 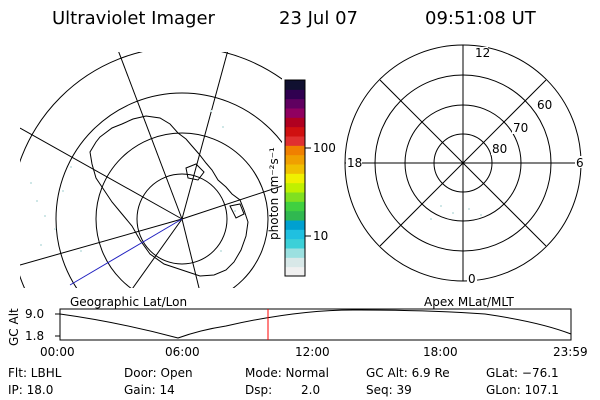 What do you see at coordinates (312, 352) in the screenshot?
I see `x-tick-12-00: 12:00` at bounding box center [312, 352].